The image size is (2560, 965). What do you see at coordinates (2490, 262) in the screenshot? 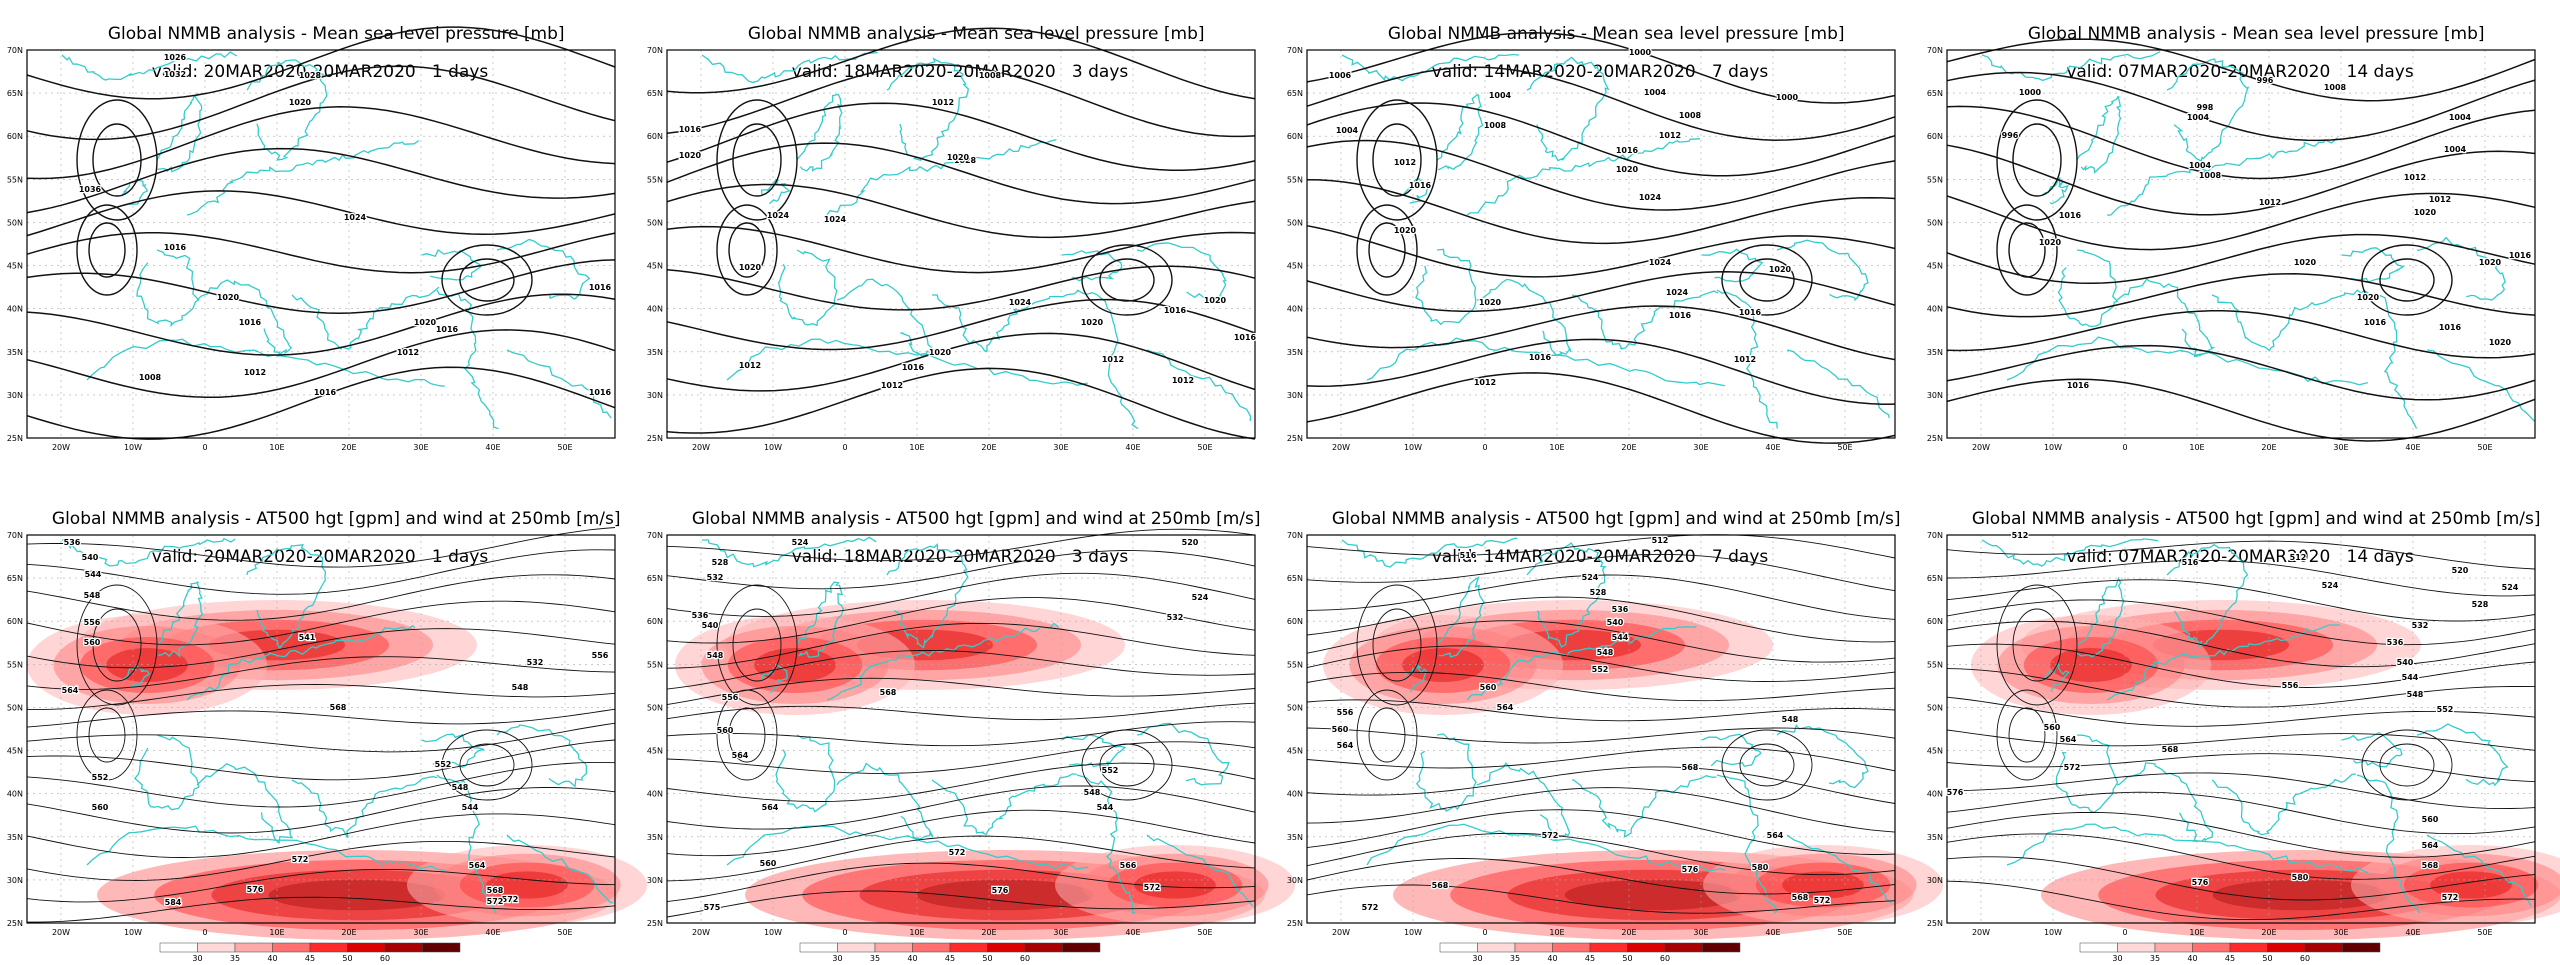
I see `contour-label: 1020` at bounding box center [2490, 262].